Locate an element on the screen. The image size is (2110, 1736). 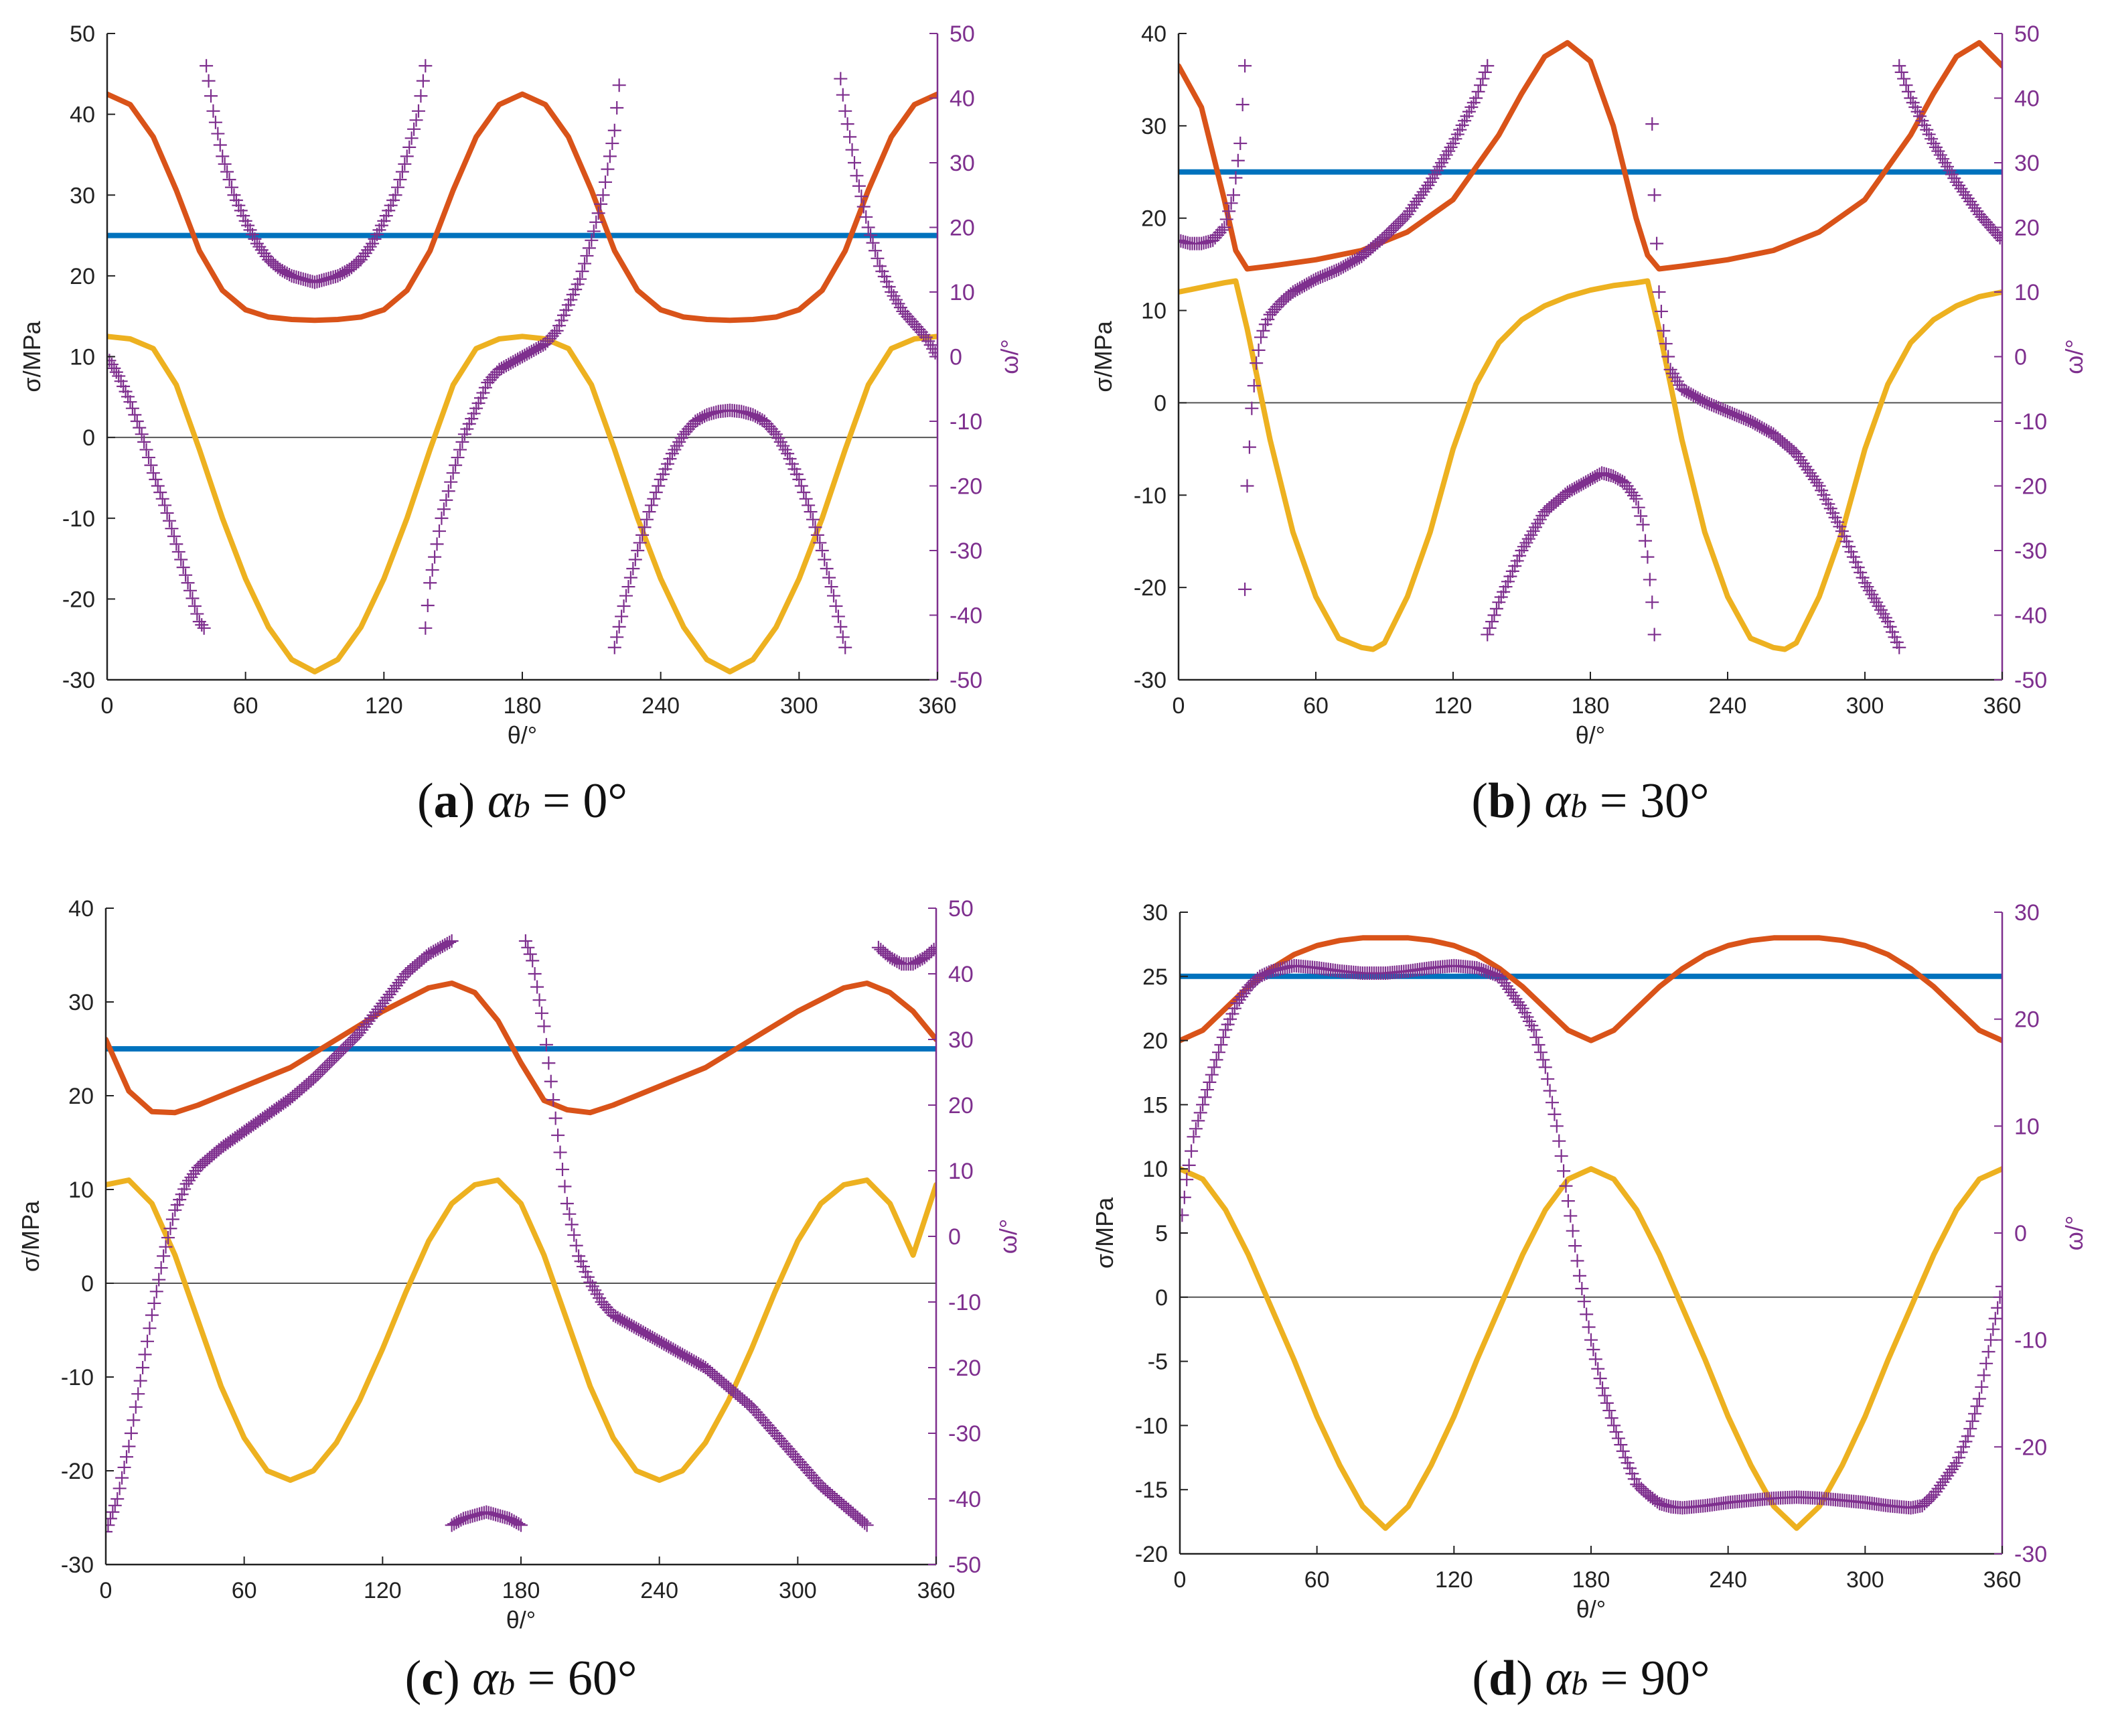
caption-part: ) is located at coordinates (1530, 1678).